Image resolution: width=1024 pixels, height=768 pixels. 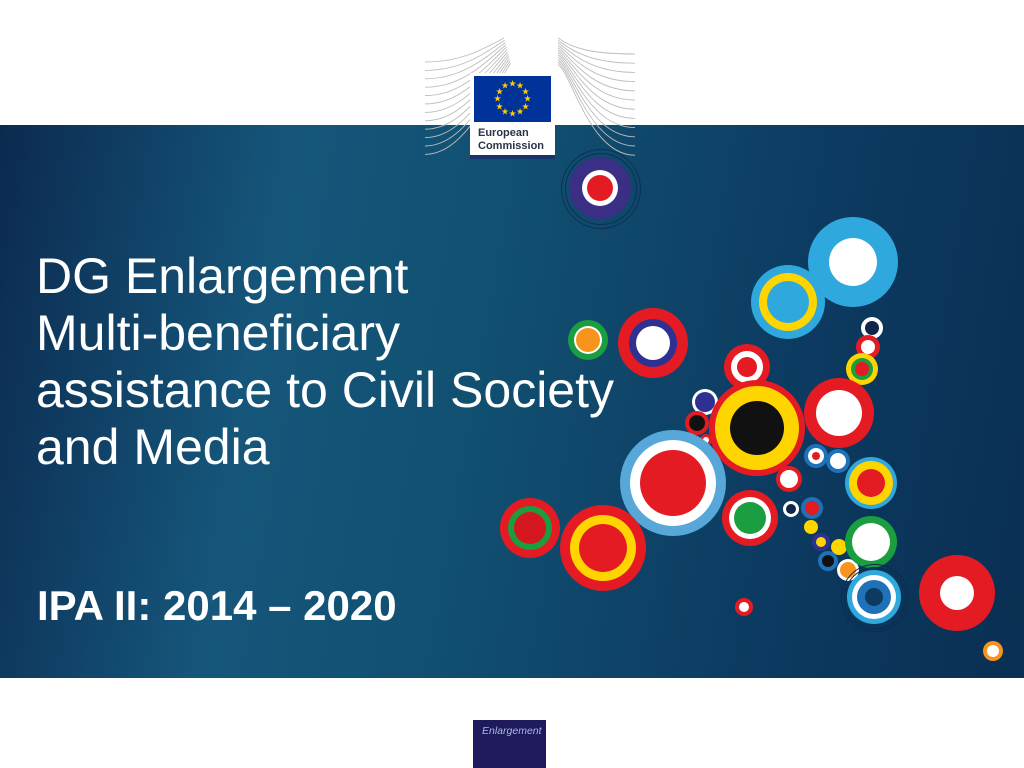 What do you see at coordinates (222, 276) in the screenshot?
I see `title-line-1: DG Enlargement` at bounding box center [222, 276].